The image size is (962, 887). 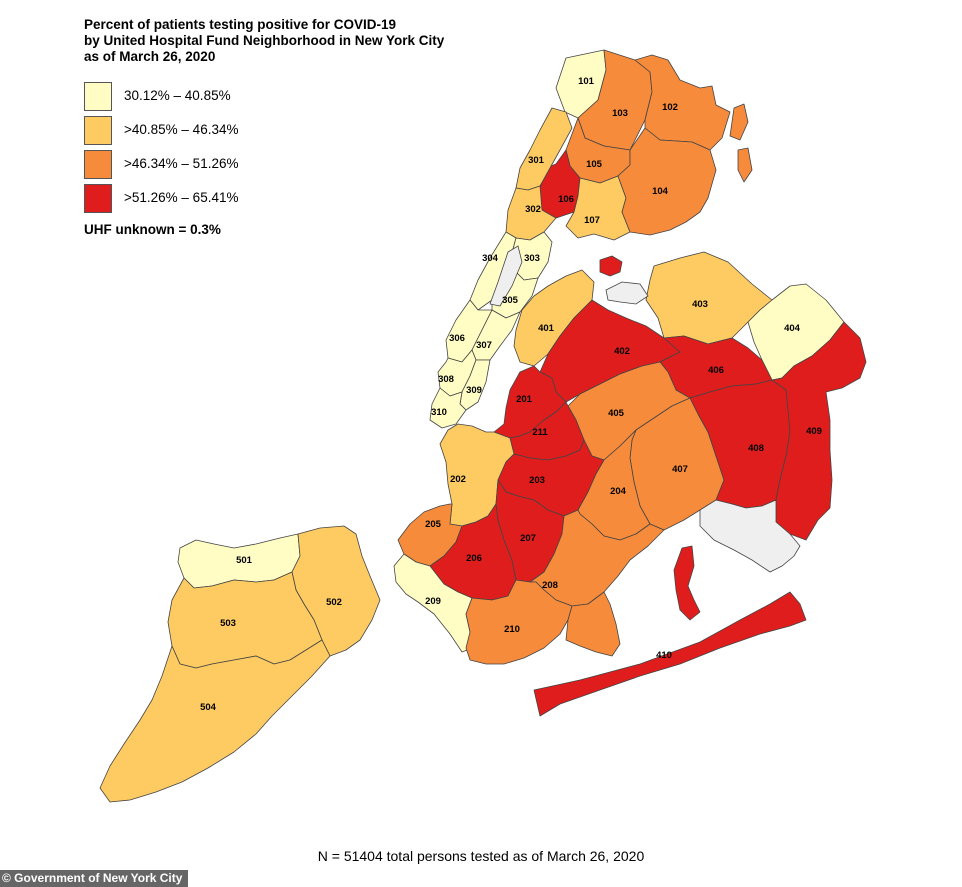 What do you see at coordinates (593, 624) in the screenshot?
I see `region-210-east` at bounding box center [593, 624].